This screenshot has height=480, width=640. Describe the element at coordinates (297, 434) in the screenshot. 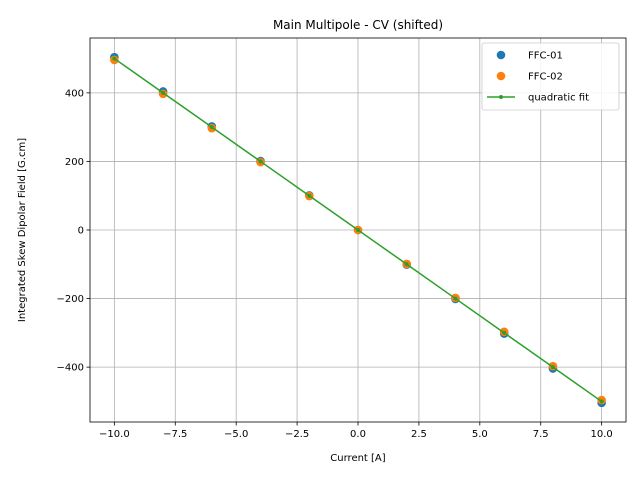

I see `x-tick-label: −2.5` at that location.